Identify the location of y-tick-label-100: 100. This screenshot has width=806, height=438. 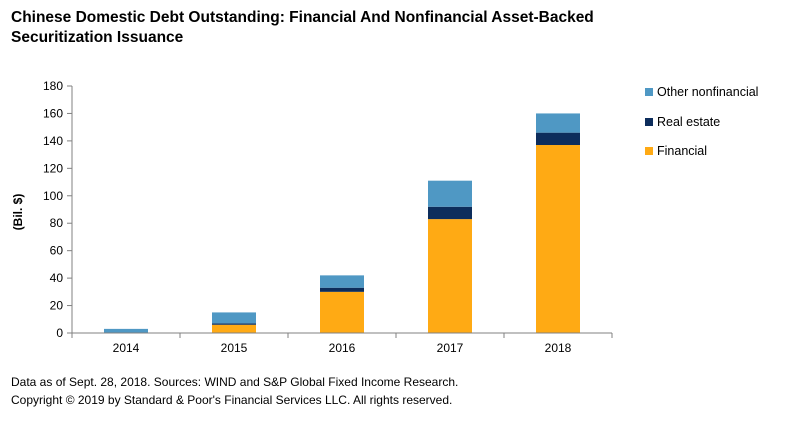
(53, 196).